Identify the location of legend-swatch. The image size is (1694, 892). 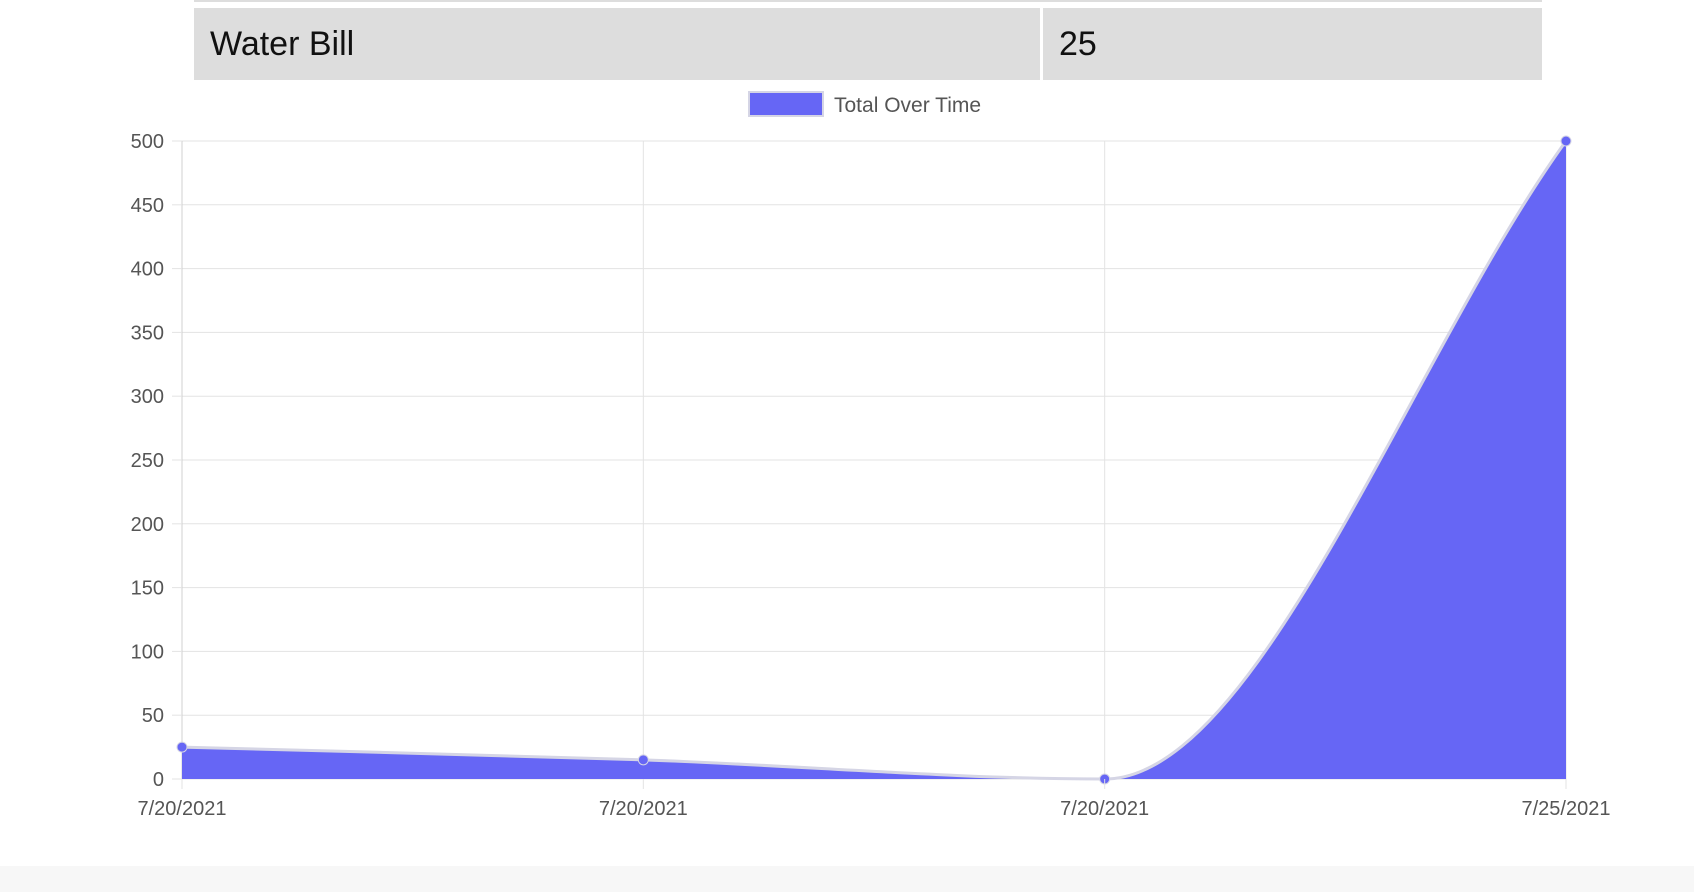
(786, 104).